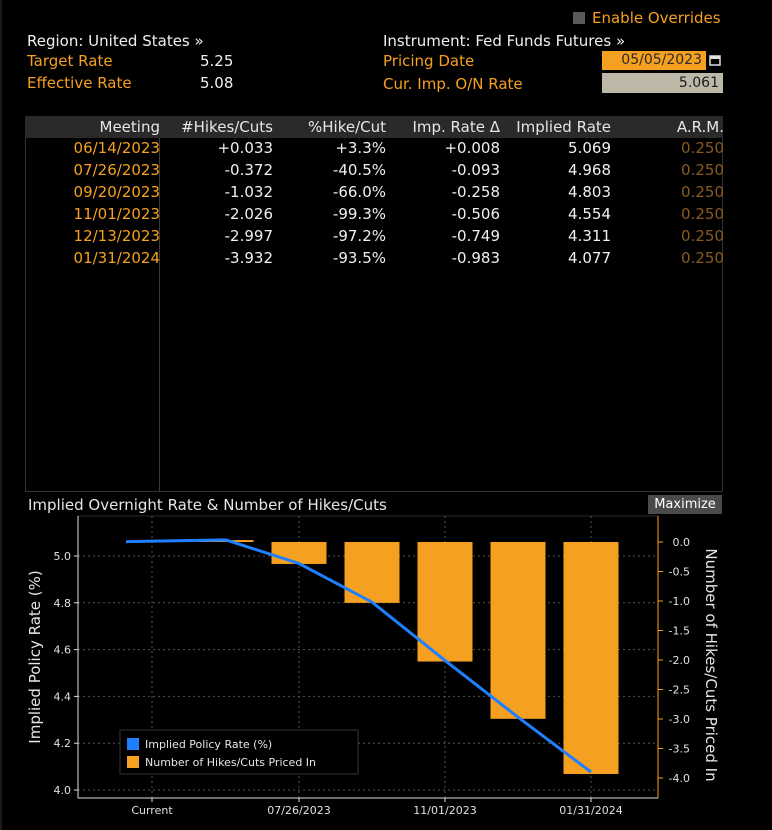  Describe the element at coordinates (656, 18) in the screenshot. I see `enable-overrides-label: Enable Overrides` at that location.